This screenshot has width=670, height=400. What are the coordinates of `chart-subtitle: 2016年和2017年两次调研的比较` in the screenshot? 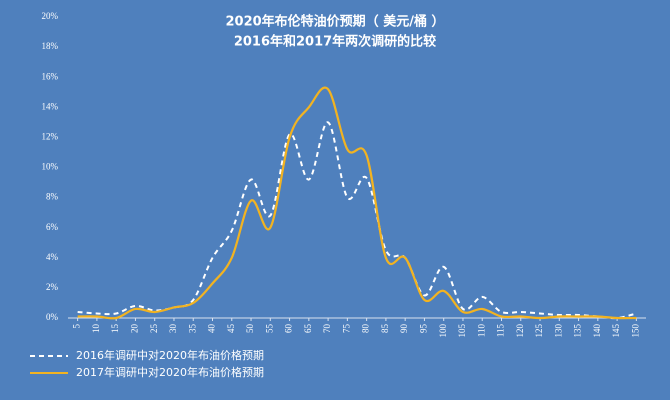 It's located at (335, 42).